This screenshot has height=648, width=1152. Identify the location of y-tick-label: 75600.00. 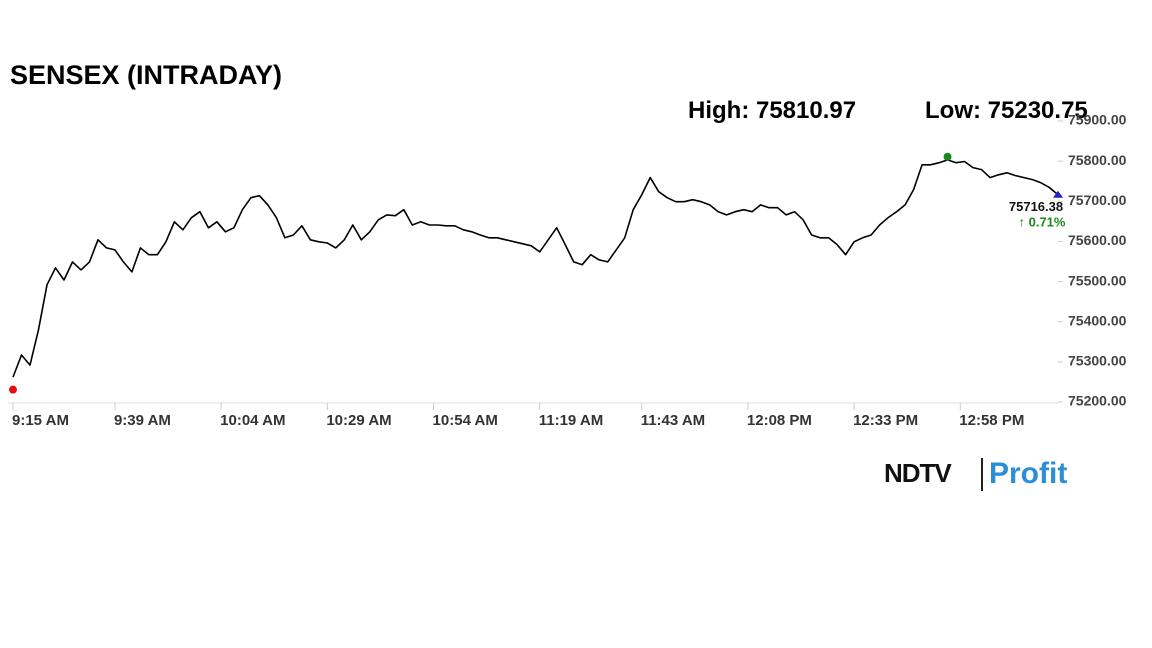
(1097, 240).